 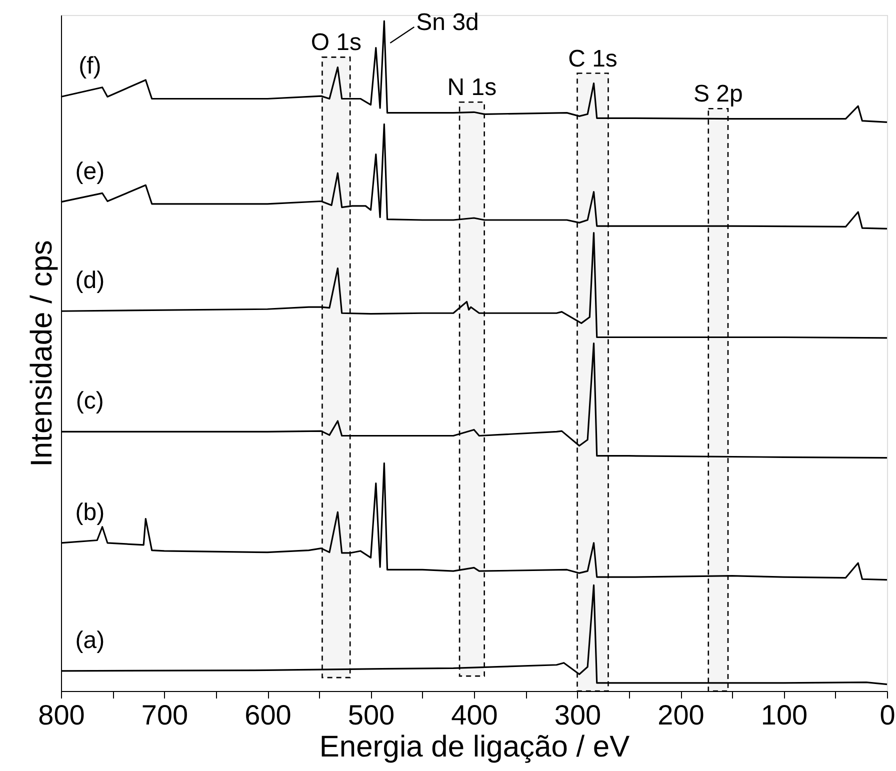 I want to click on y-axis-title: Intensidade / cps, so click(x=42, y=353).